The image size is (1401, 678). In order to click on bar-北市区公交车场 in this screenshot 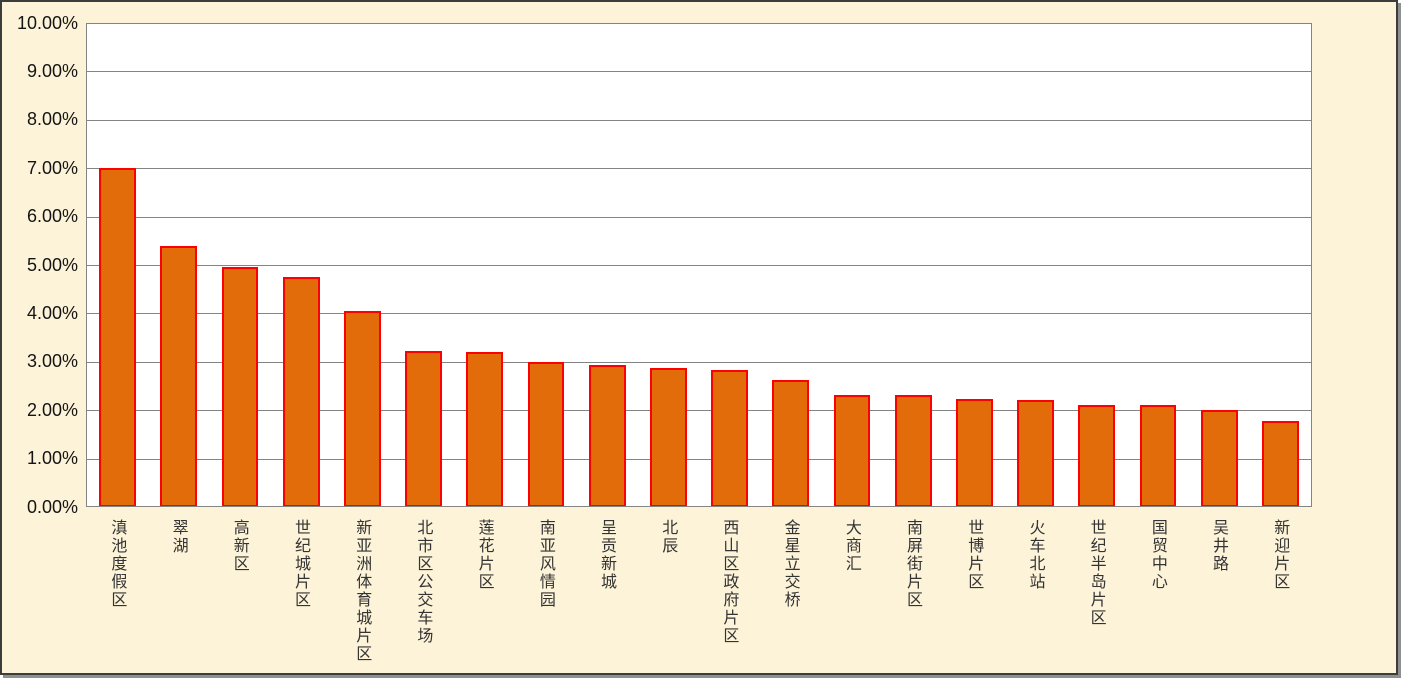, I will do `click(423, 429)`.